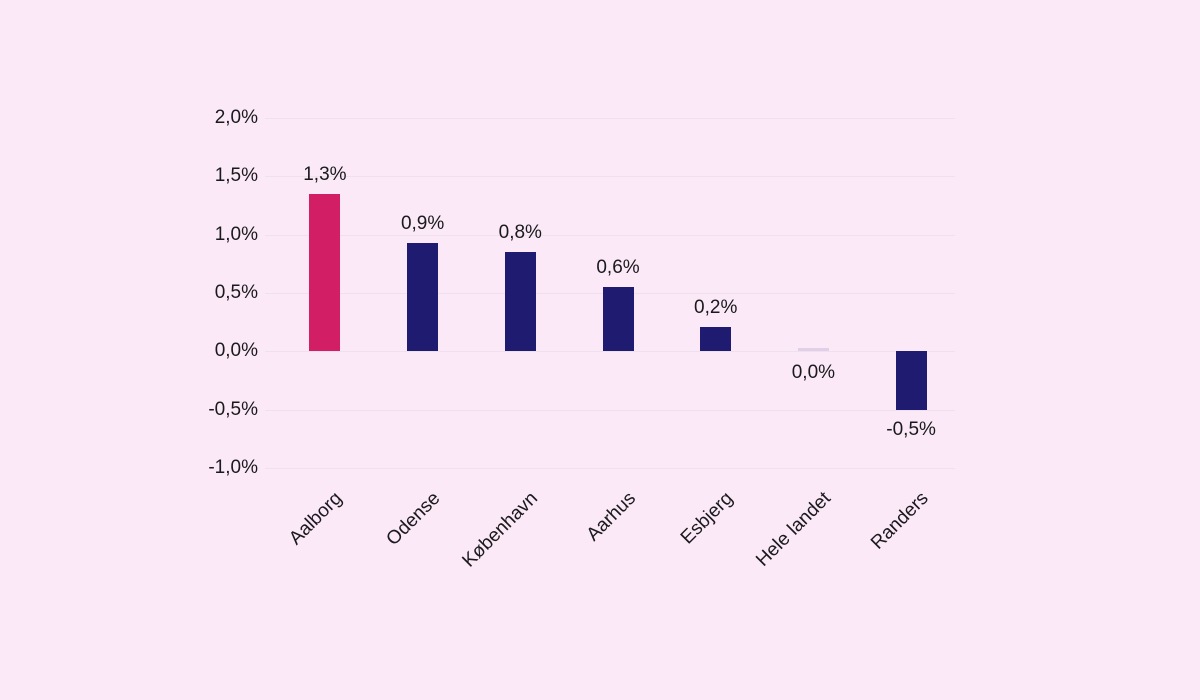 The image size is (1200, 700). I want to click on y-axis-tick-label: -0,5%, so click(233, 409).